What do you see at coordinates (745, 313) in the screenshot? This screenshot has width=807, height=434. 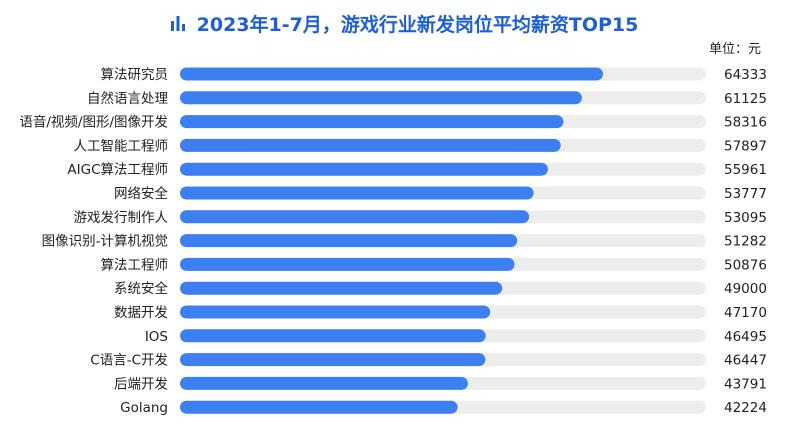 I see `value-label: 47170` at bounding box center [745, 313].